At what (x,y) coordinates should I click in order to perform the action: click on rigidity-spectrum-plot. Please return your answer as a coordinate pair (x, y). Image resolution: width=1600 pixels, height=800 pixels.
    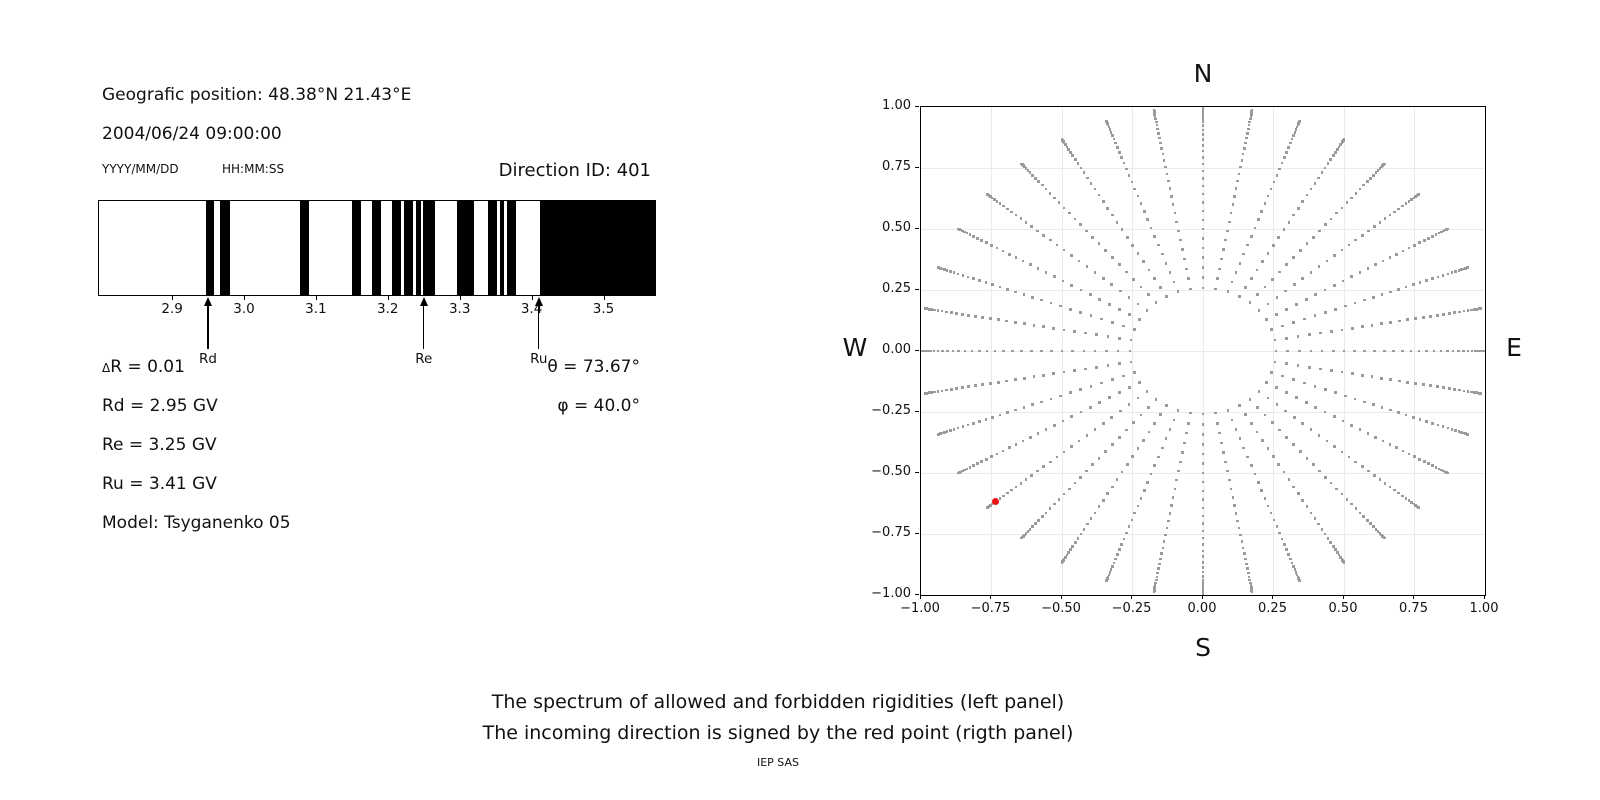
    Looking at the image, I should click on (377, 248).